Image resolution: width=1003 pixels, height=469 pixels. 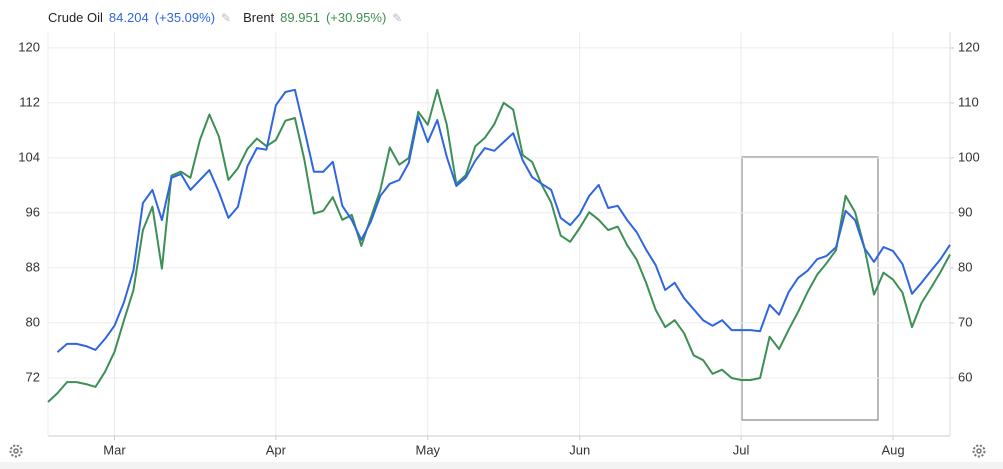 I want to click on x-tick-label: Aug, so click(x=892, y=449).